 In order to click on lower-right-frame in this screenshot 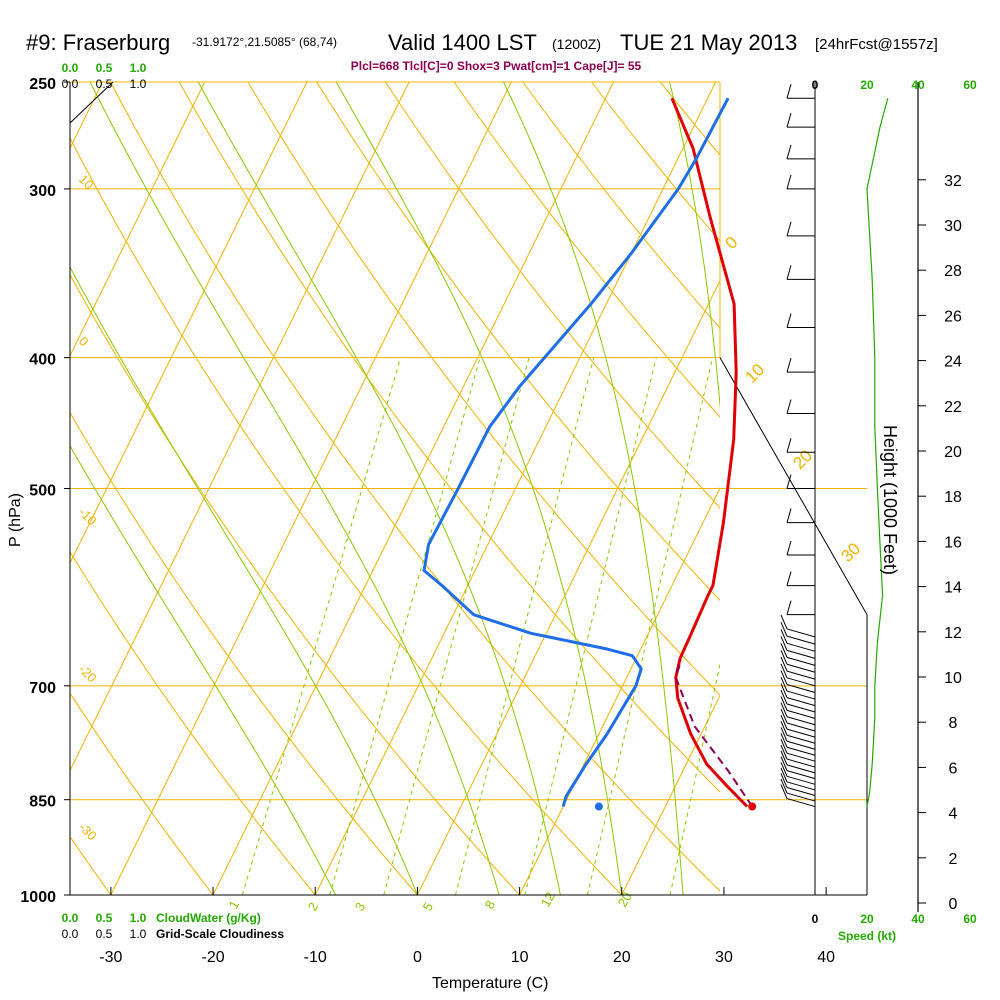, I will do `click(793, 626)`.